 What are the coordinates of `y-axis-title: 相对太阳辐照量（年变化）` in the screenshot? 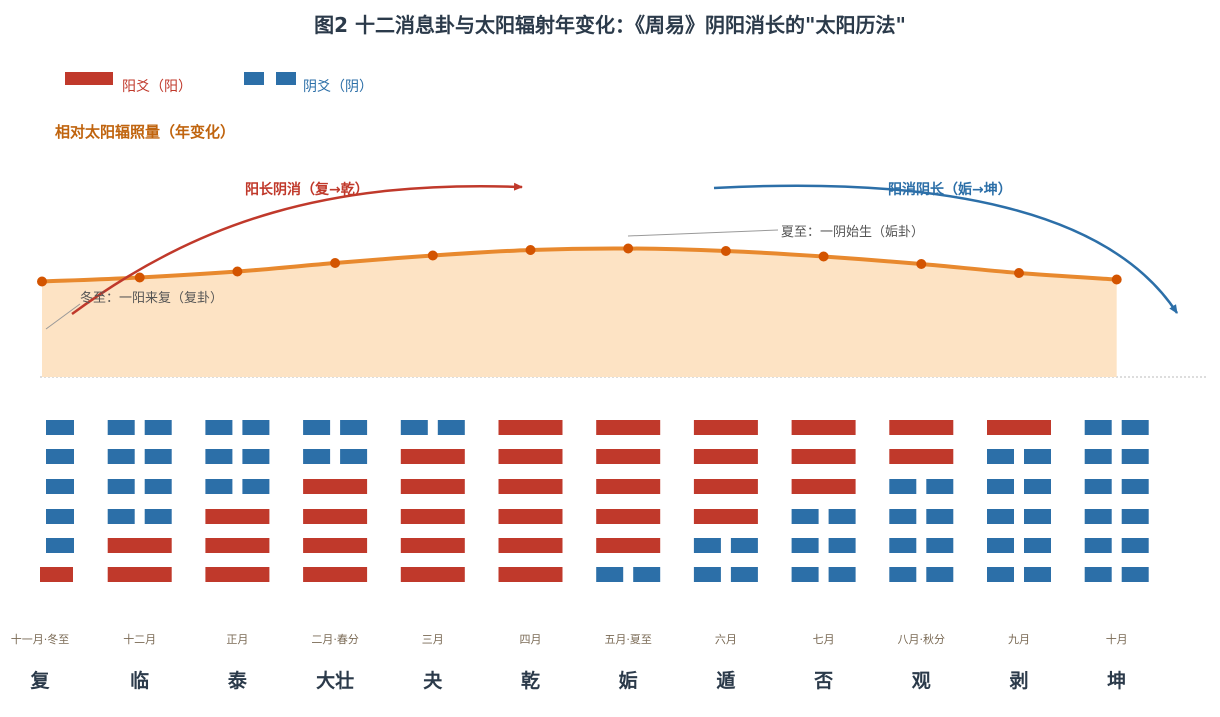 It's located at (145, 132).